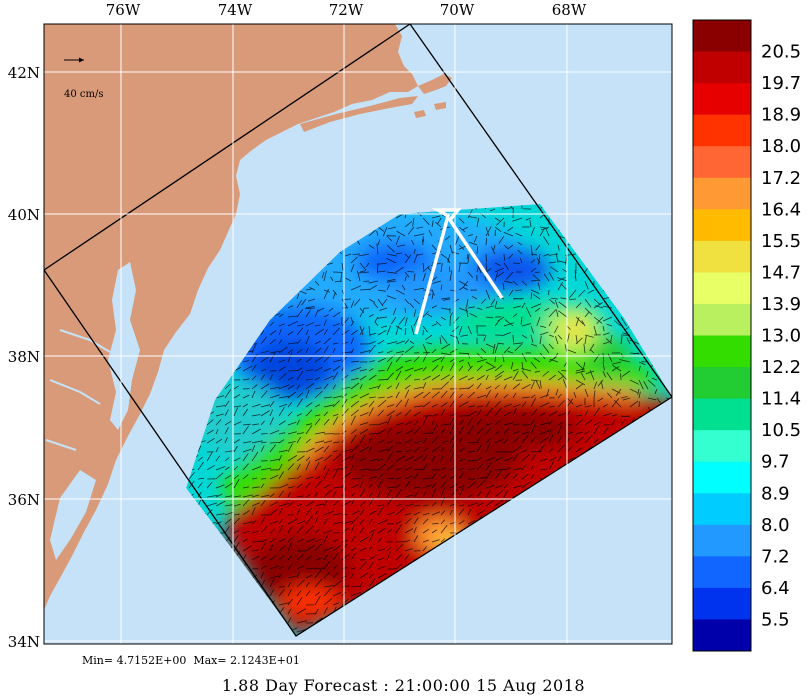  I want to click on colorbar-label: 16.4, so click(781, 209).